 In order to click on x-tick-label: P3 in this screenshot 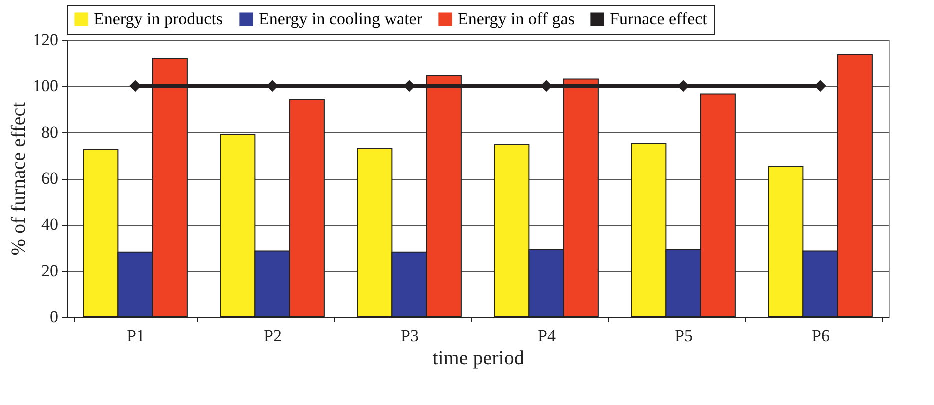, I will do `click(410, 336)`.